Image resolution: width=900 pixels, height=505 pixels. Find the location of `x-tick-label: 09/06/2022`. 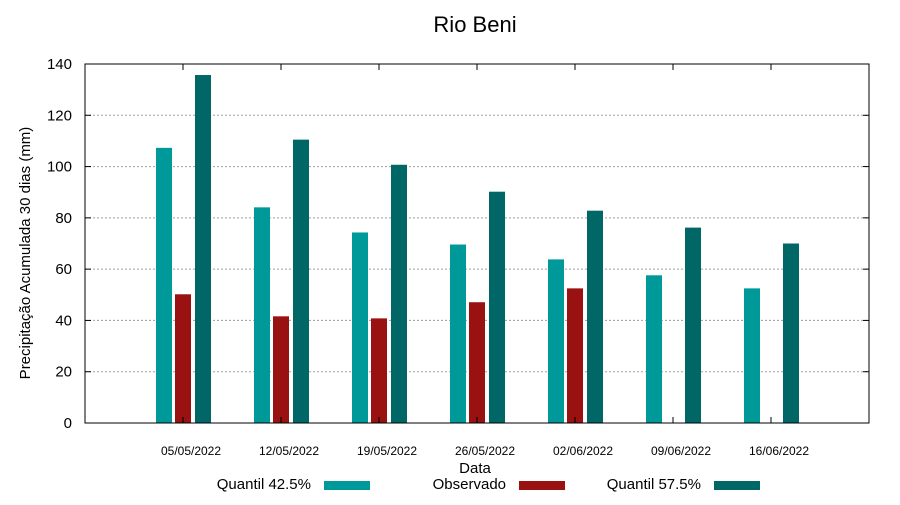

x-tick-label: 09/06/2022 is located at coordinates (681, 451).